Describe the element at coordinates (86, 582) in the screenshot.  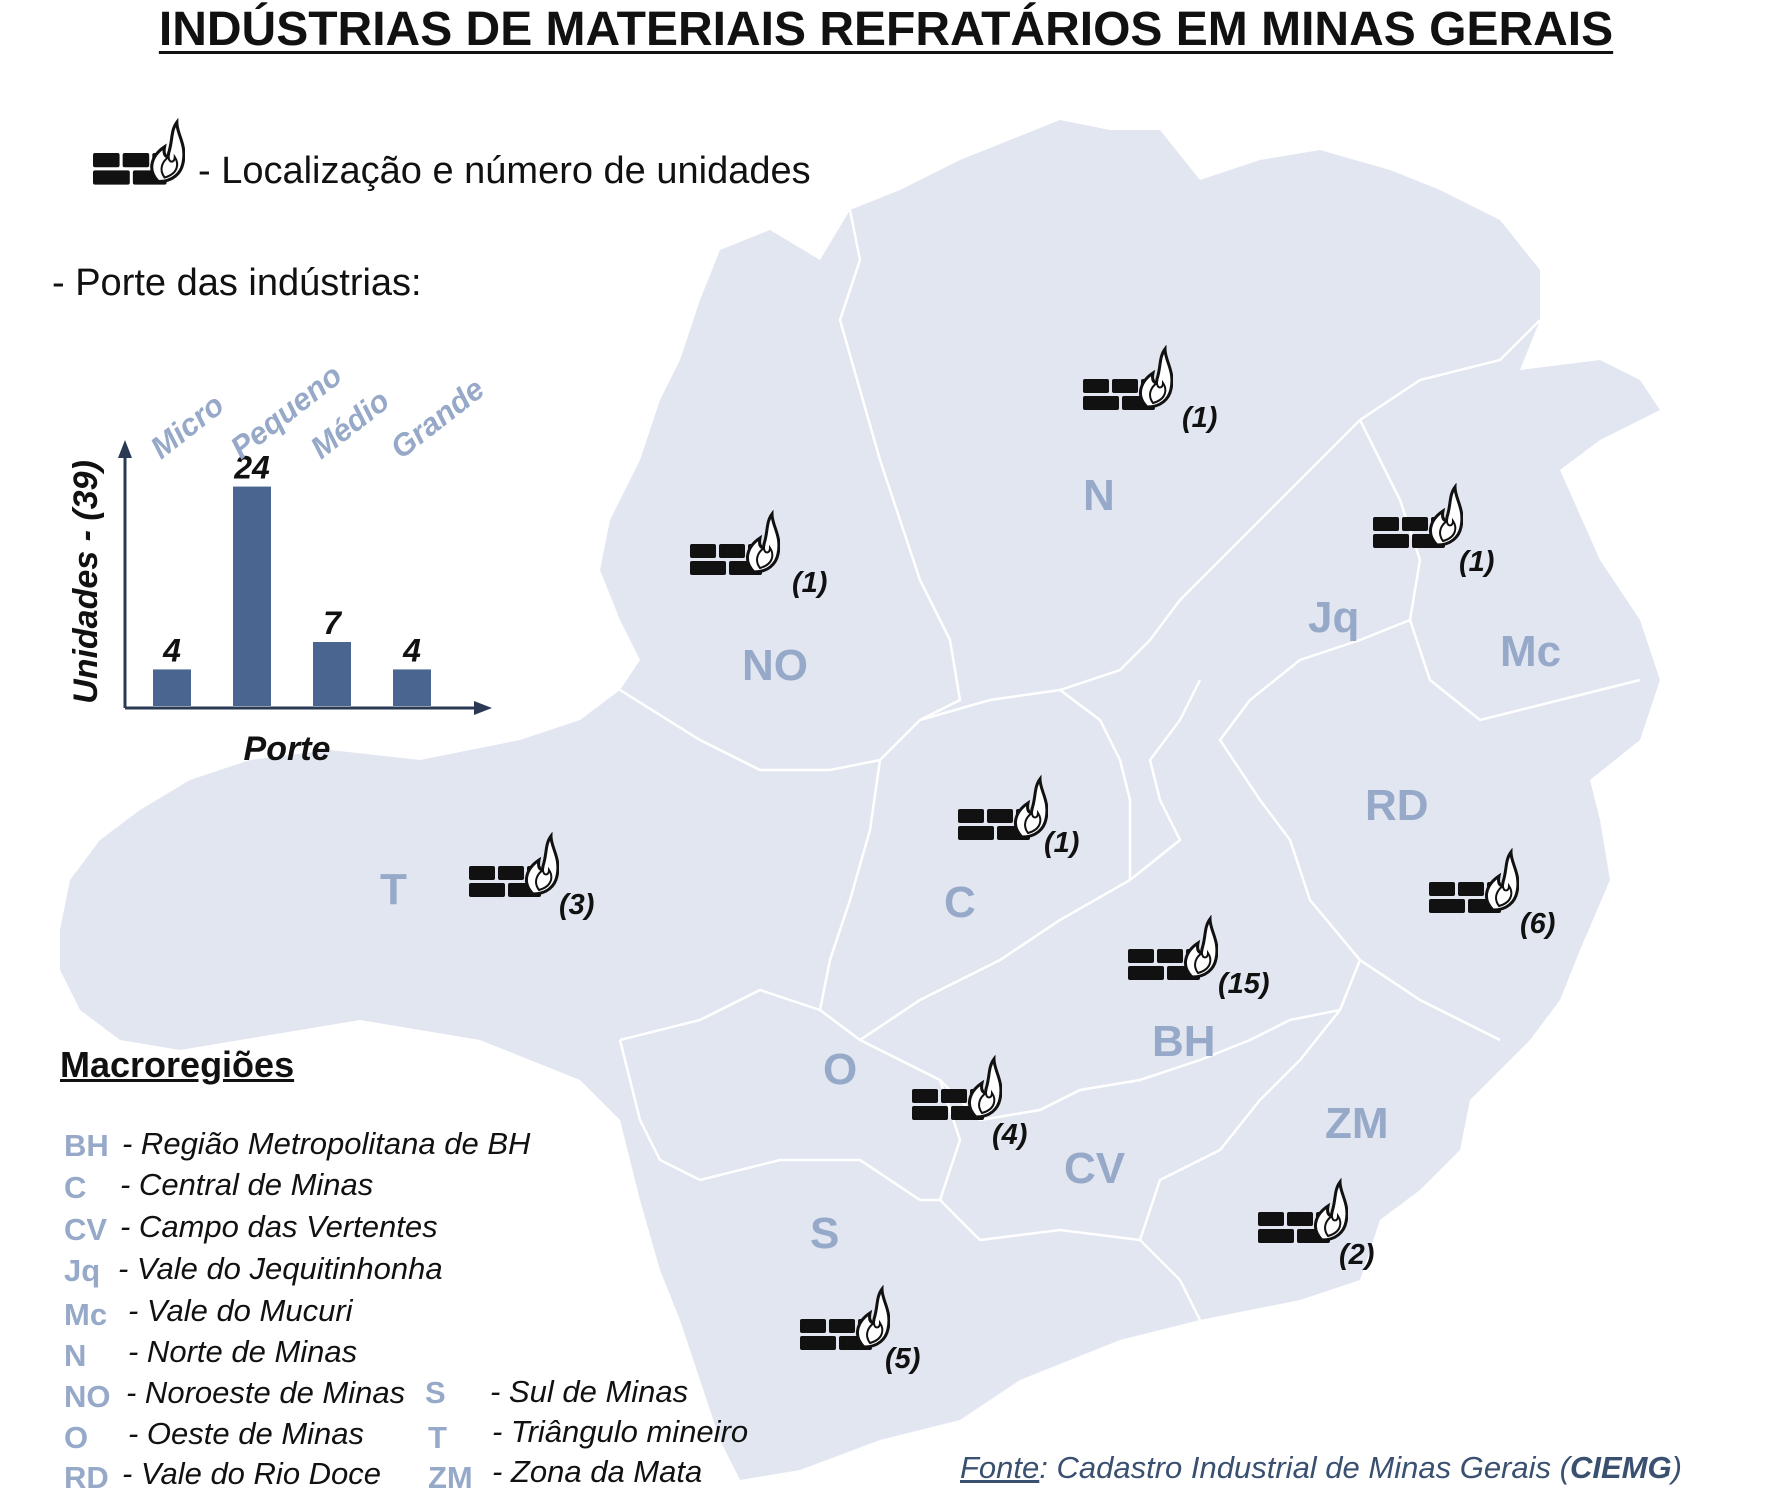
I see `y-axis-title: Unidades - (39)` at that location.